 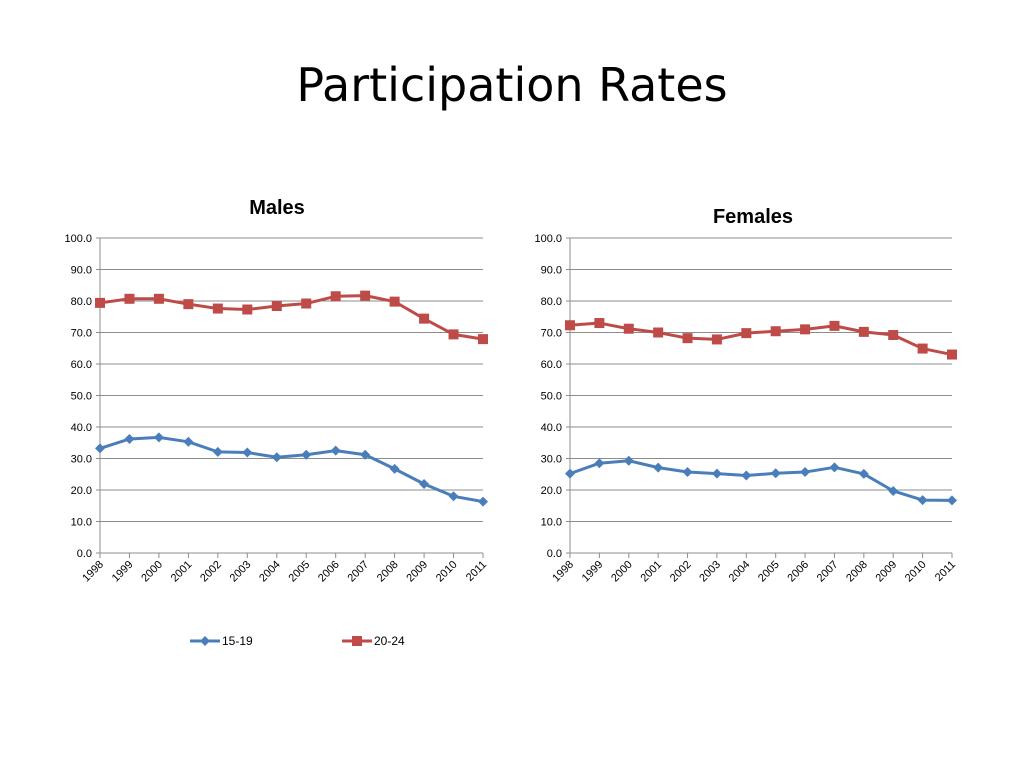 I want to click on females-x-tick-label: 1999, so click(x=593, y=572).